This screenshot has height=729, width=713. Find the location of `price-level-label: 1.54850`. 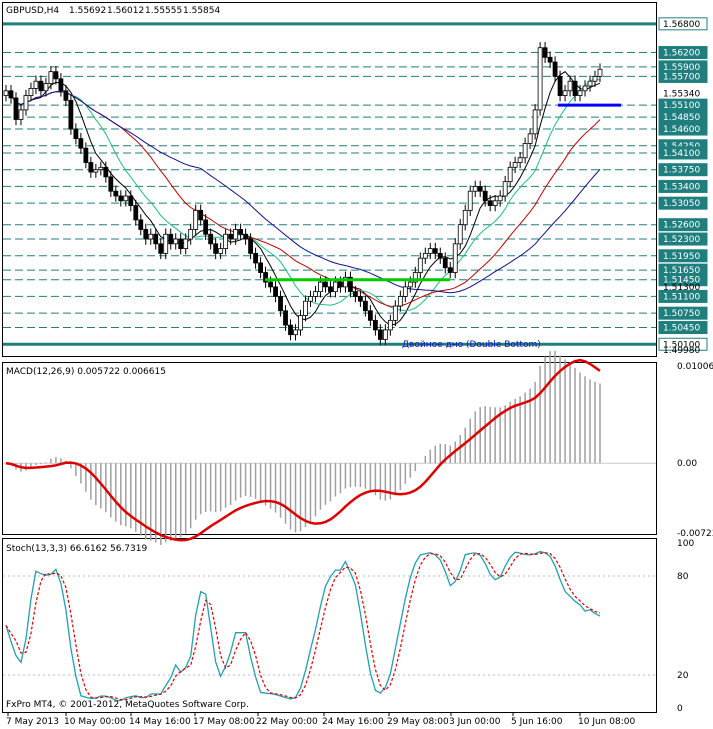

price-level-label: 1.54850 is located at coordinates (681, 118).